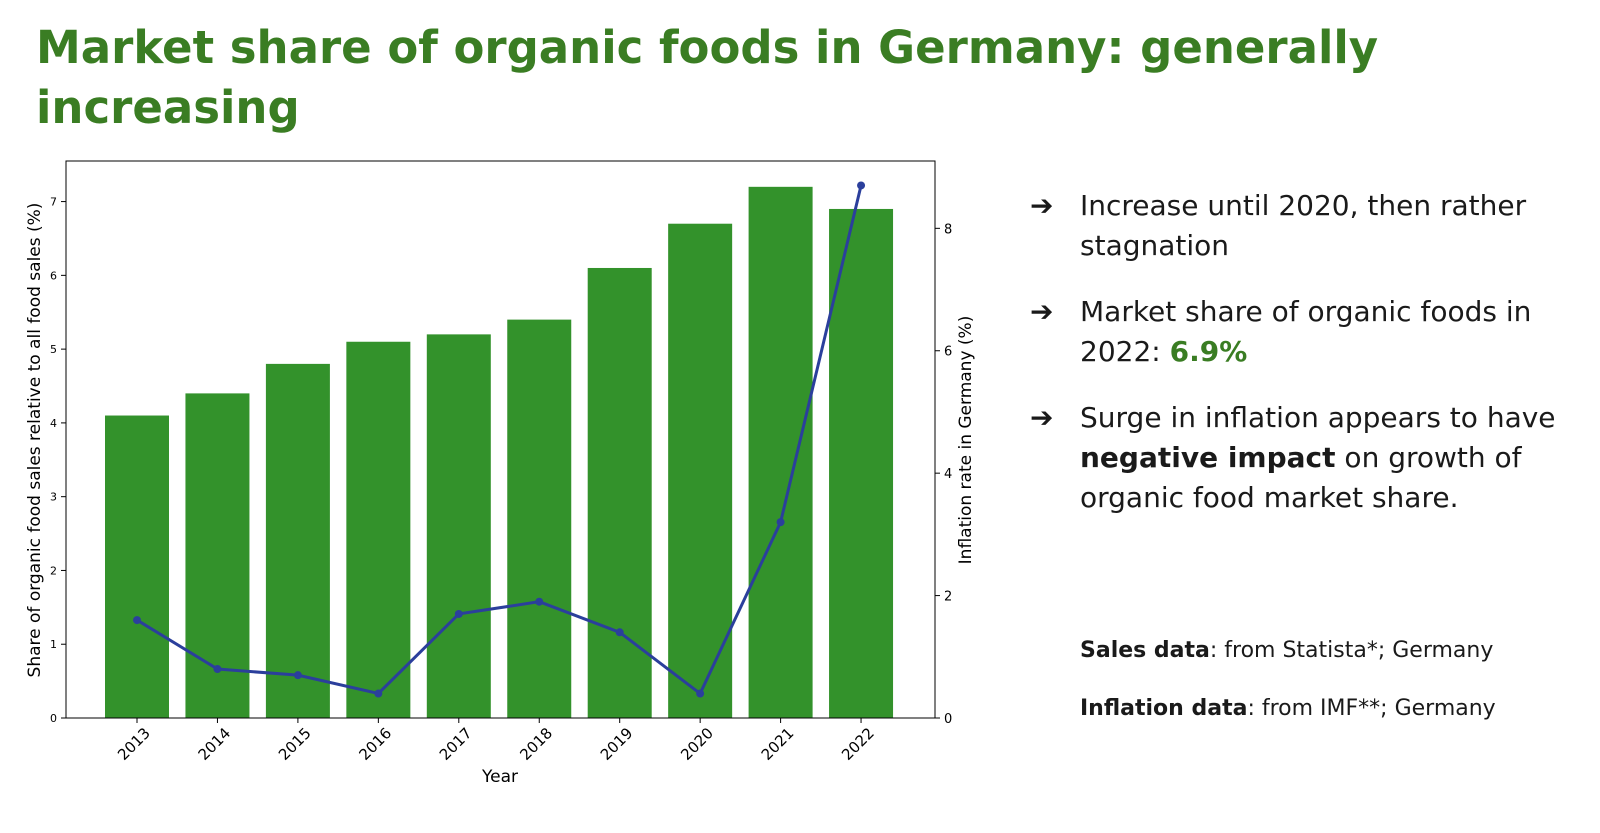 The height and width of the screenshot is (833, 1600). I want to click on x-tick-label: 2017, so click(456, 744).